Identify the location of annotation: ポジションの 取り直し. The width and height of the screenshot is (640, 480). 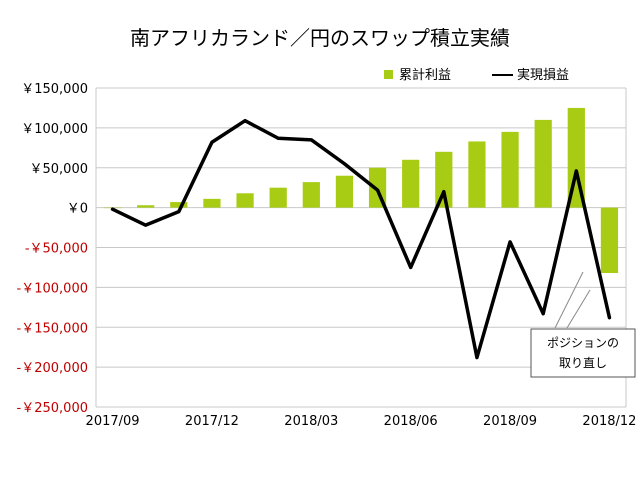
(583, 324).